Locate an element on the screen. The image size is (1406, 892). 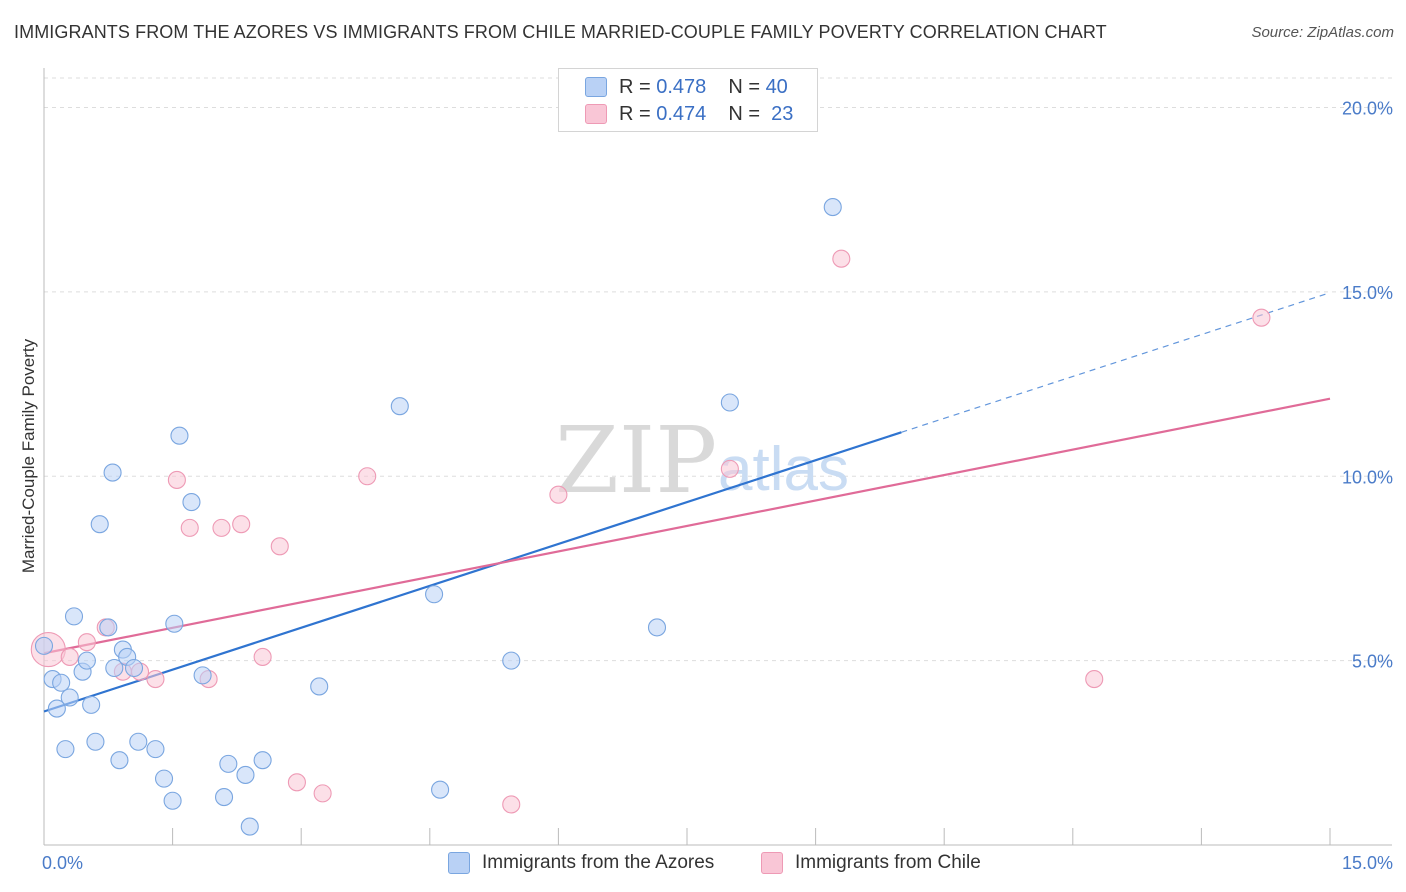
legend-n-value-azores: 40 is located at coordinates (776, 86).